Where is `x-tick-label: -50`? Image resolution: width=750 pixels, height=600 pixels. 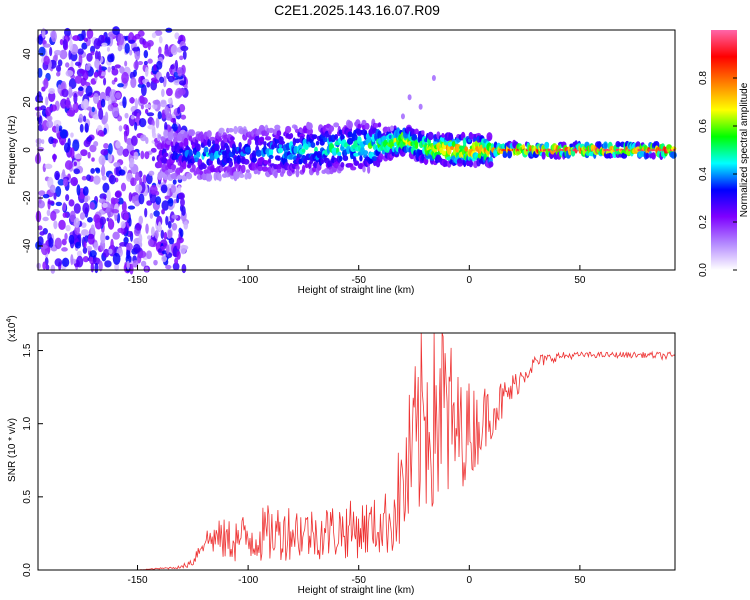
x-tick-label: -50 is located at coordinates (358, 580).